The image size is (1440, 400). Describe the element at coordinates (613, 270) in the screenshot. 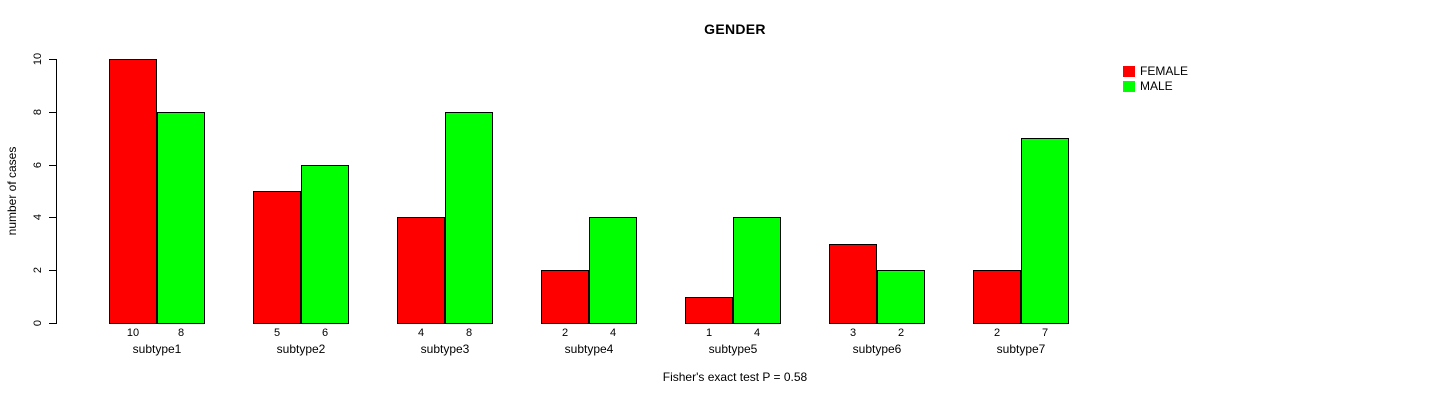

I see `bar-male-subtype4` at that location.